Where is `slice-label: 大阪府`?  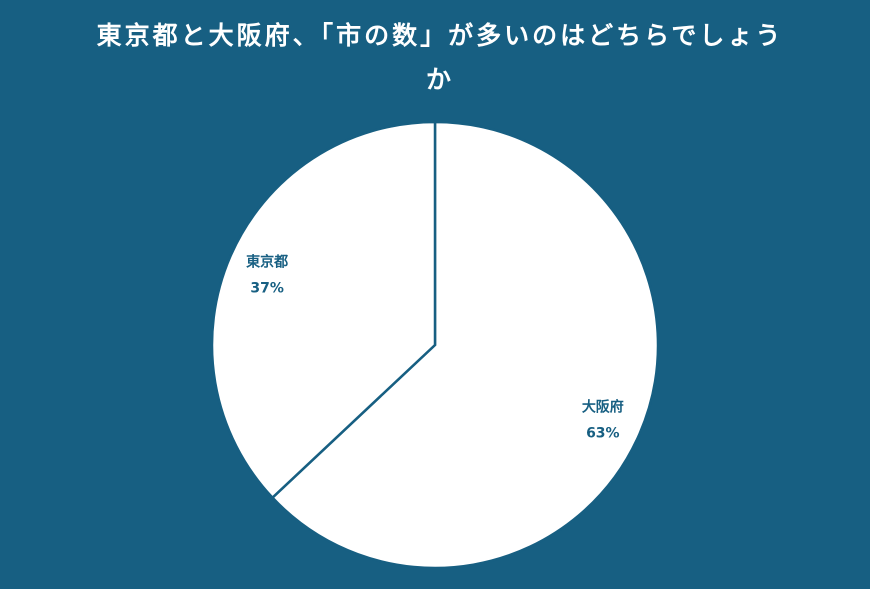 slice-label: 大阪府 is located at coordinates (603, 407).